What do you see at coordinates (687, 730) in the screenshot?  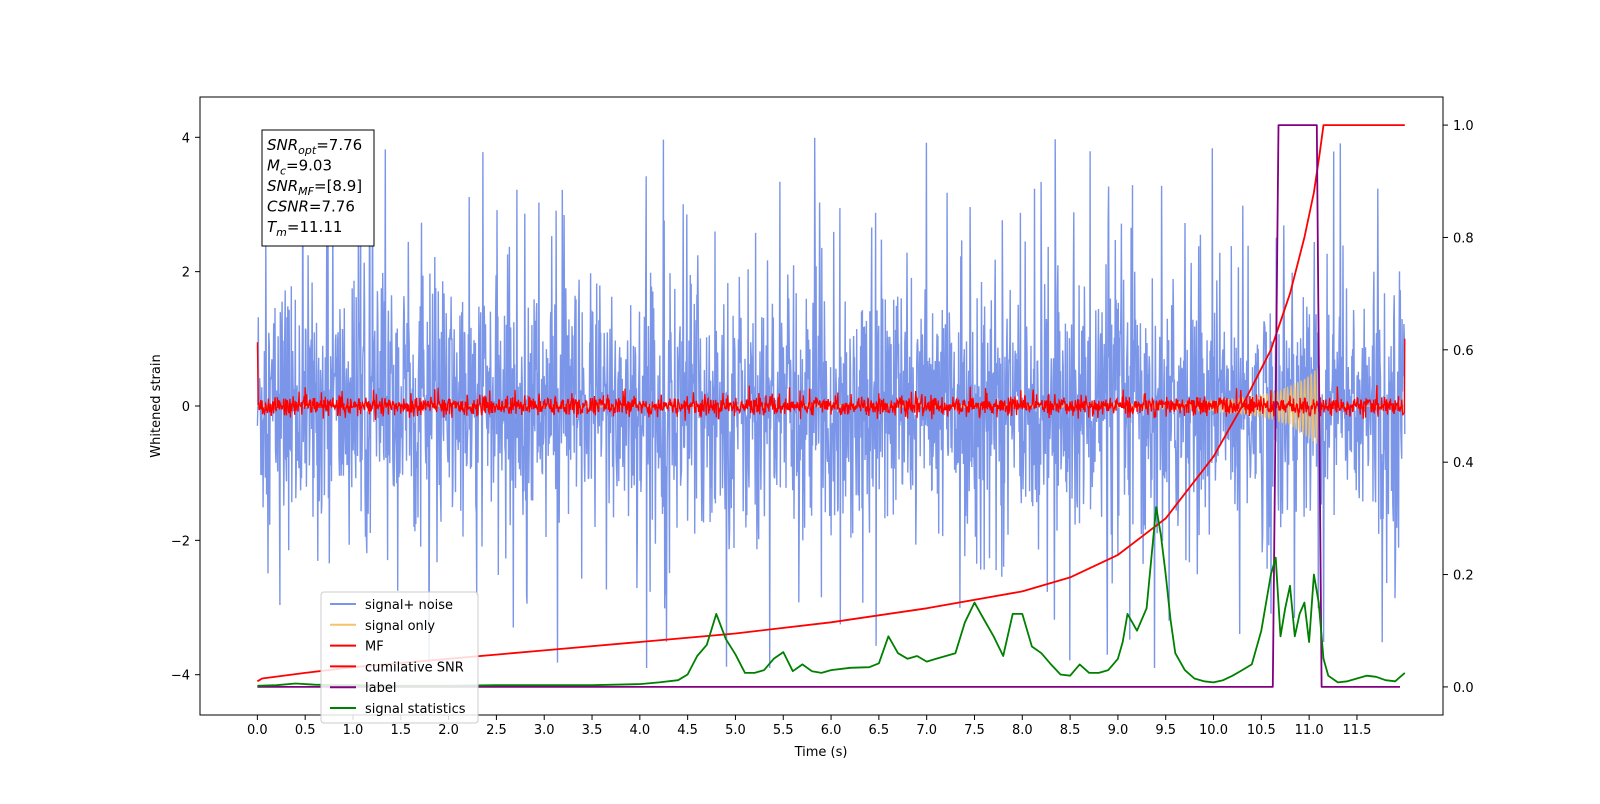 I see `x-tick-label: 4.5` at bounding box center [687, 730].